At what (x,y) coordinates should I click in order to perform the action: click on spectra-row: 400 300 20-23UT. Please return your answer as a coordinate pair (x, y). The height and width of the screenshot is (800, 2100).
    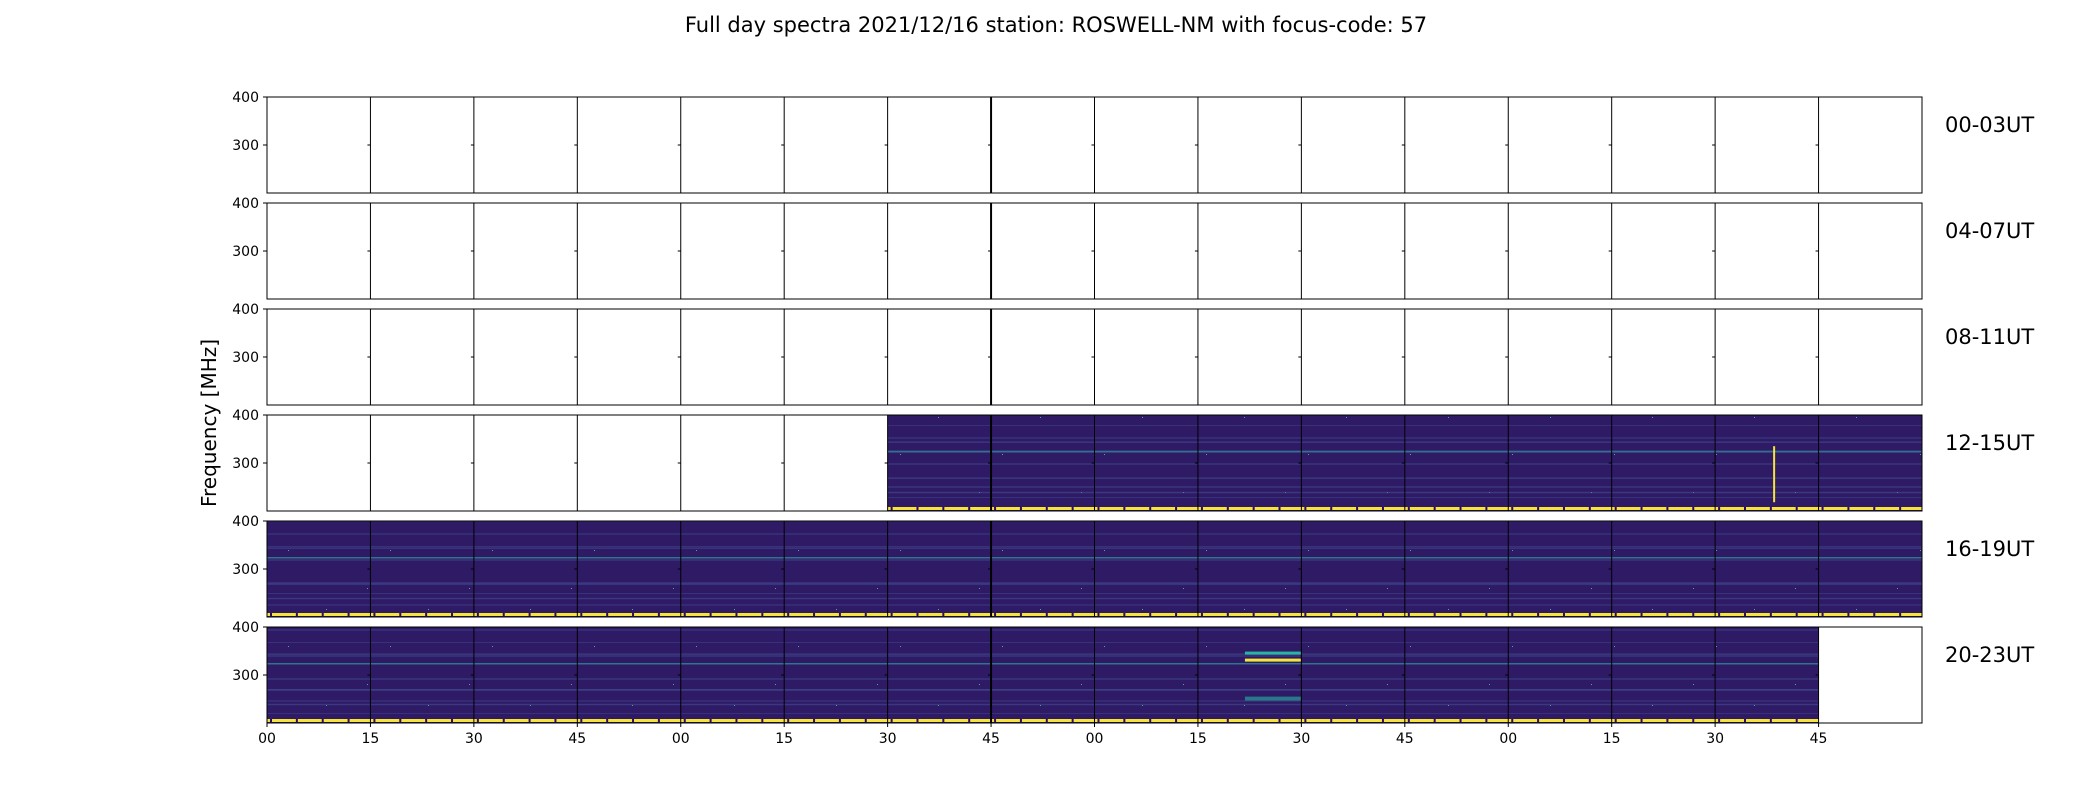
    Looking at the image, I should click on (1133, 672).